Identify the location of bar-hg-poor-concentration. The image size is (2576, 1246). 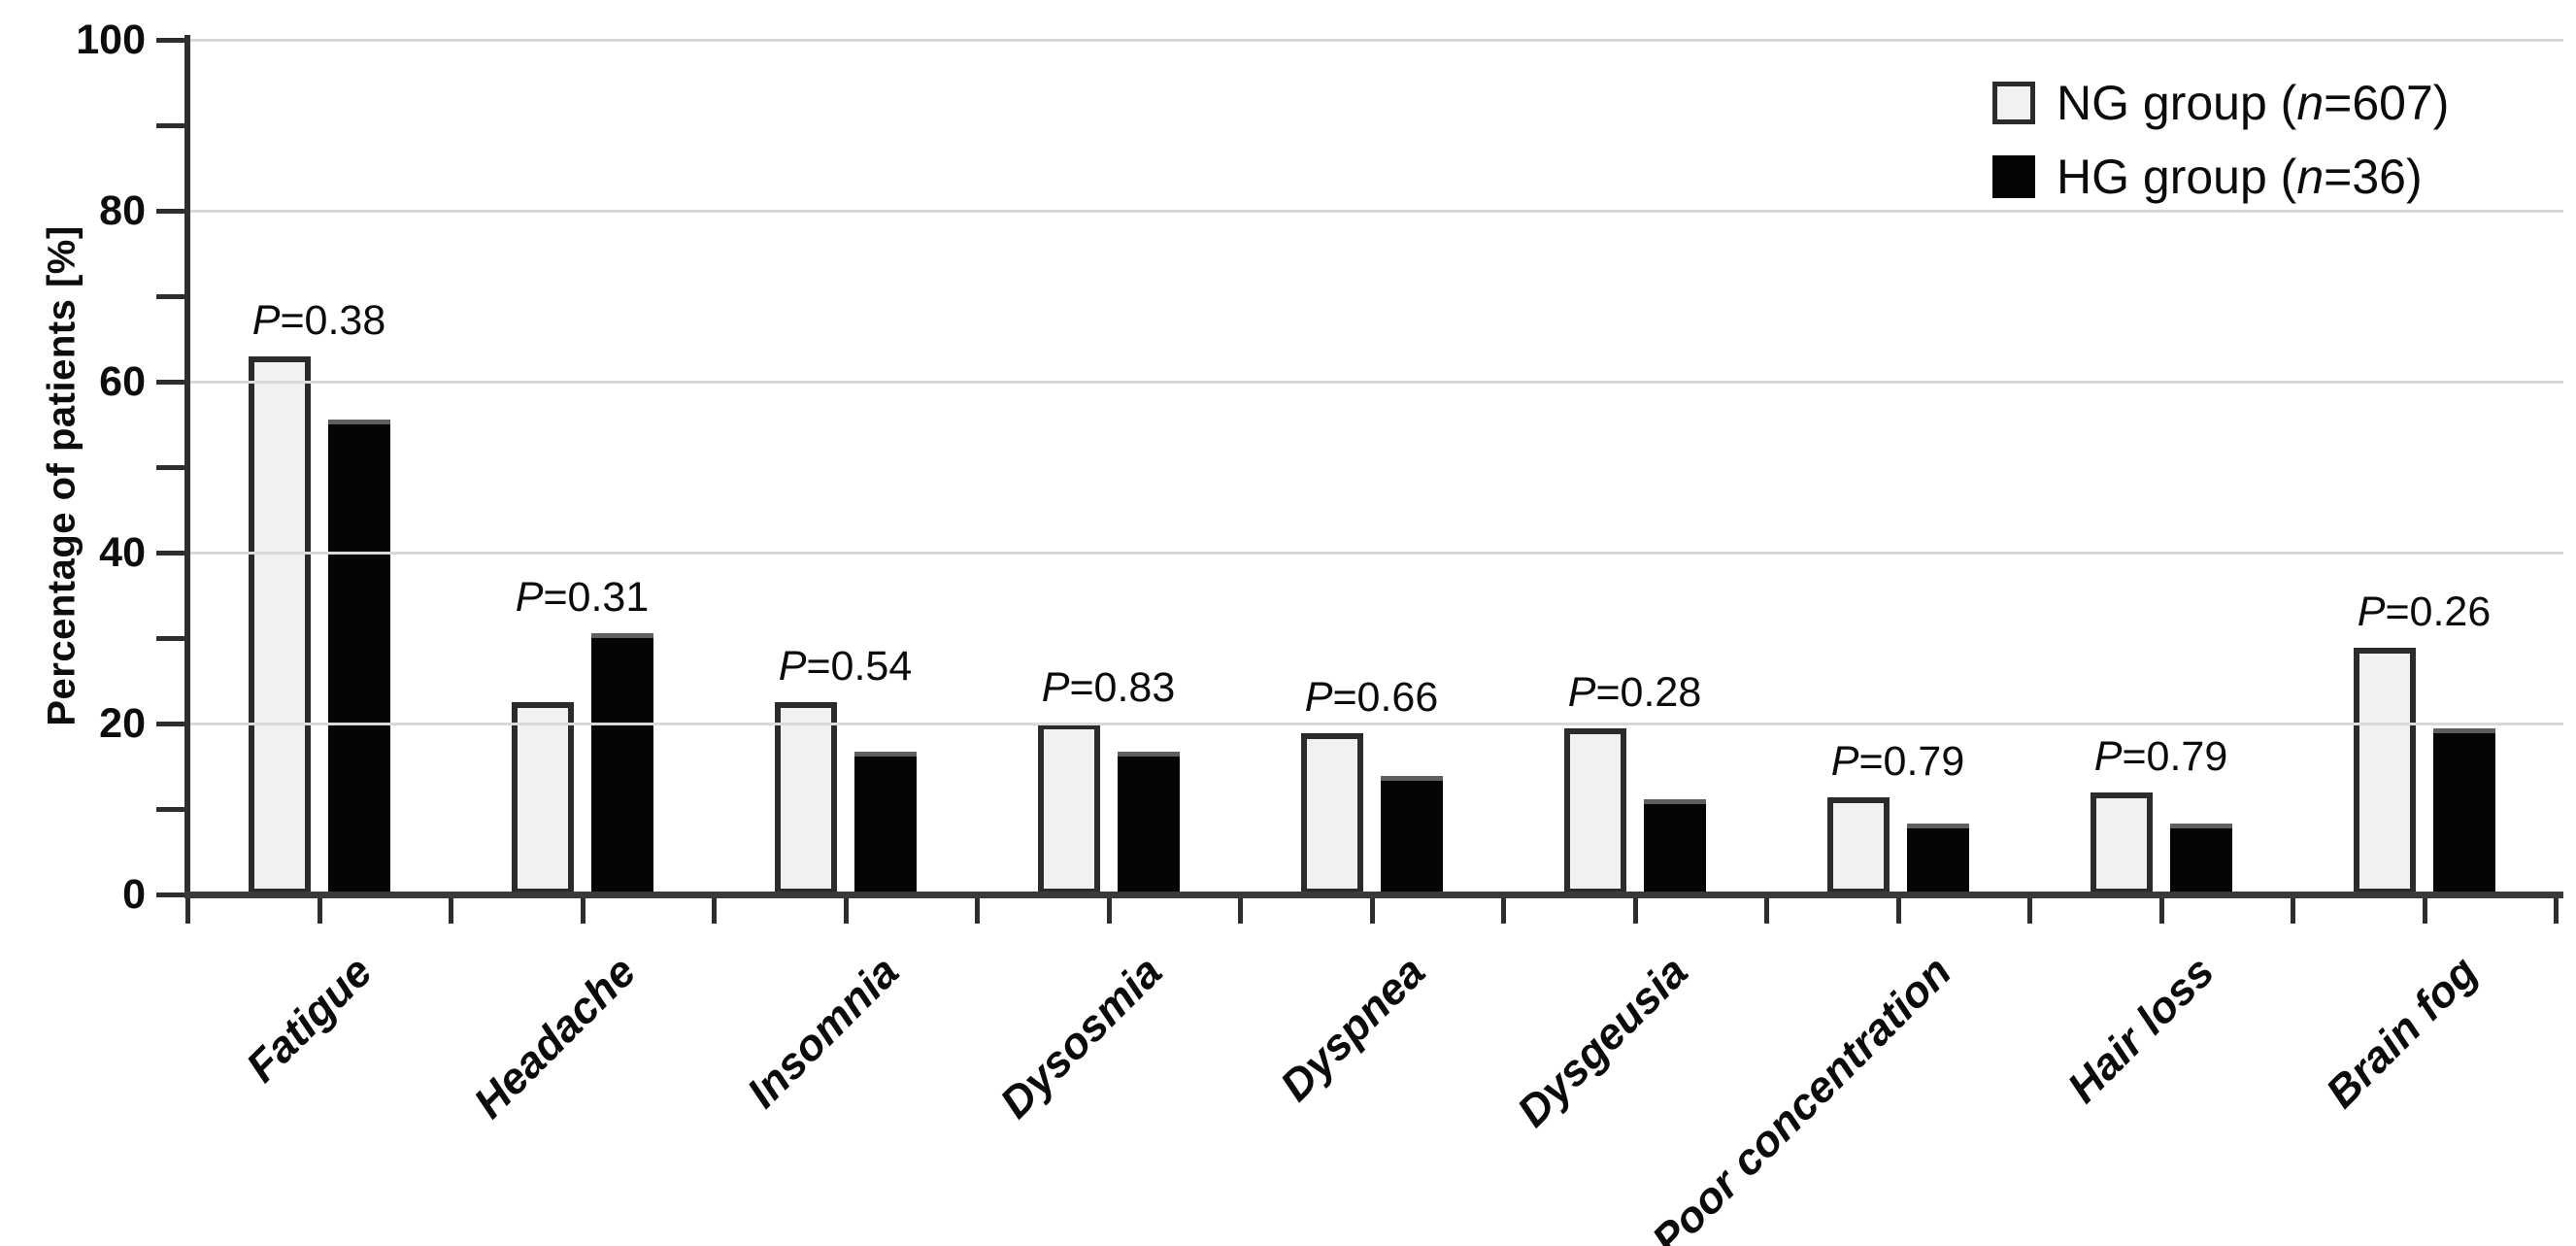
(1938, 858).